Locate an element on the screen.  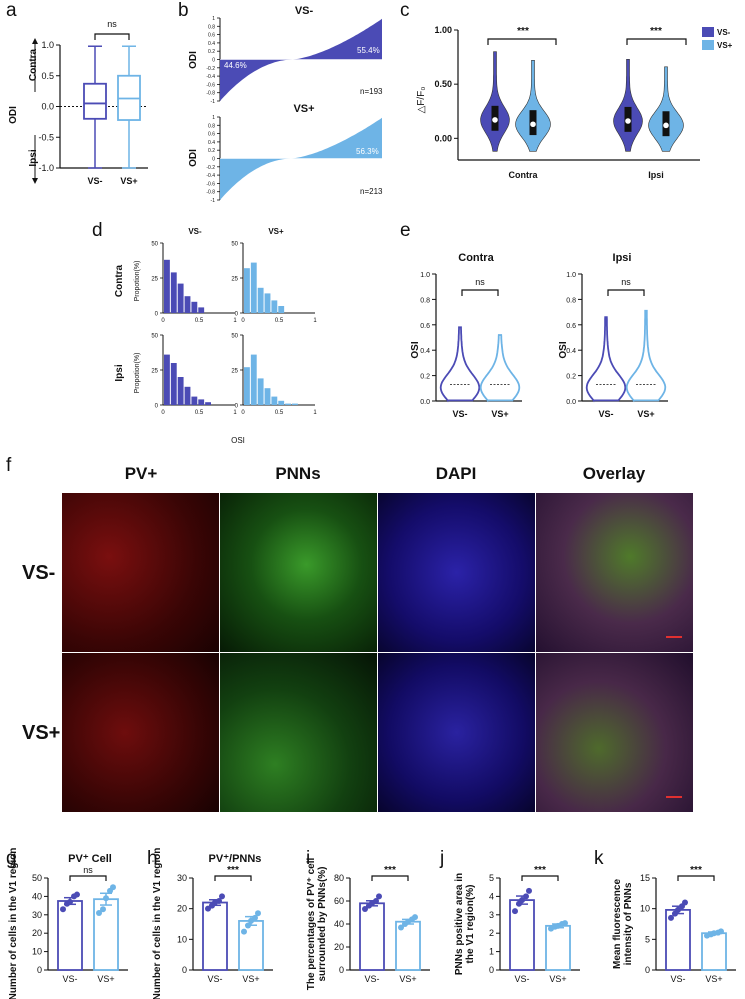
chart-j-point is located at coordinates (526, 896).